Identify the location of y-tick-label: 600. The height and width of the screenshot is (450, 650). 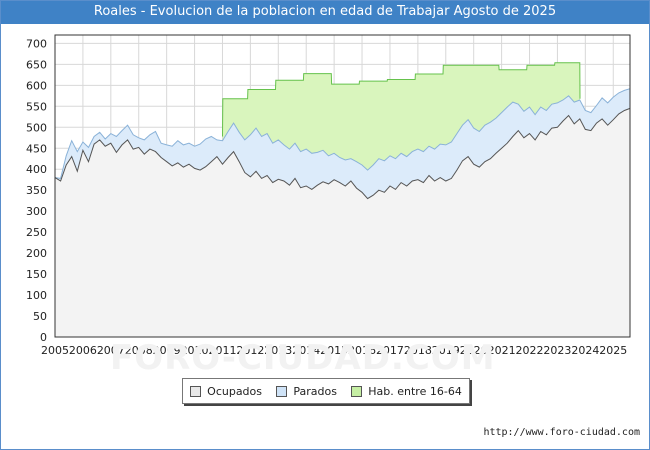
(36, 85).